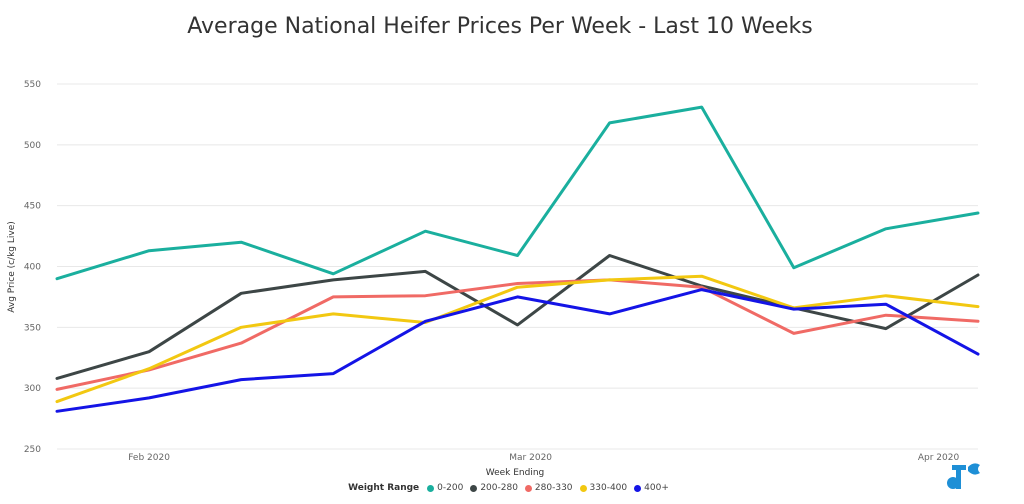  What do you see at coordinates (656, 488) in the screenshot?
I see `legend-label: 400+` at bounding box center [656, 488].